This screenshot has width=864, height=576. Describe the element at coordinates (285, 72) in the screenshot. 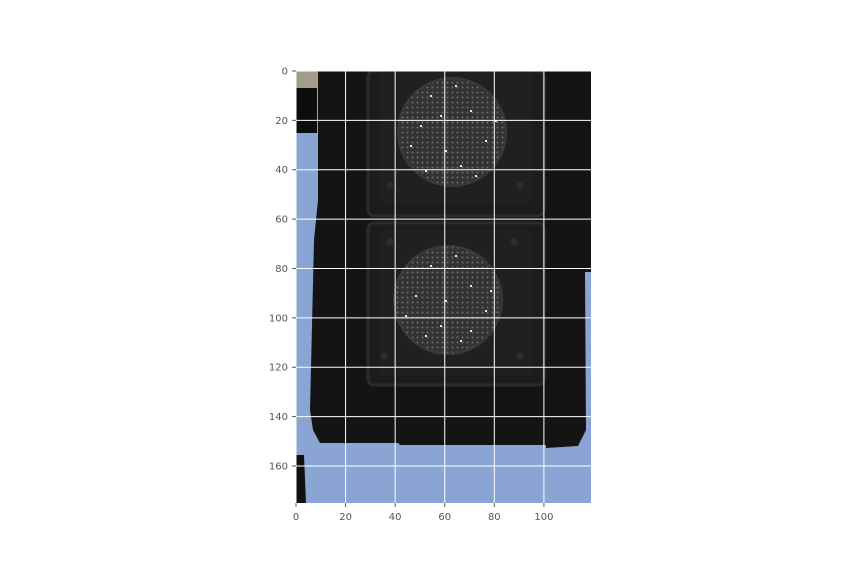

I see `y-tick-label: 0` at that location.